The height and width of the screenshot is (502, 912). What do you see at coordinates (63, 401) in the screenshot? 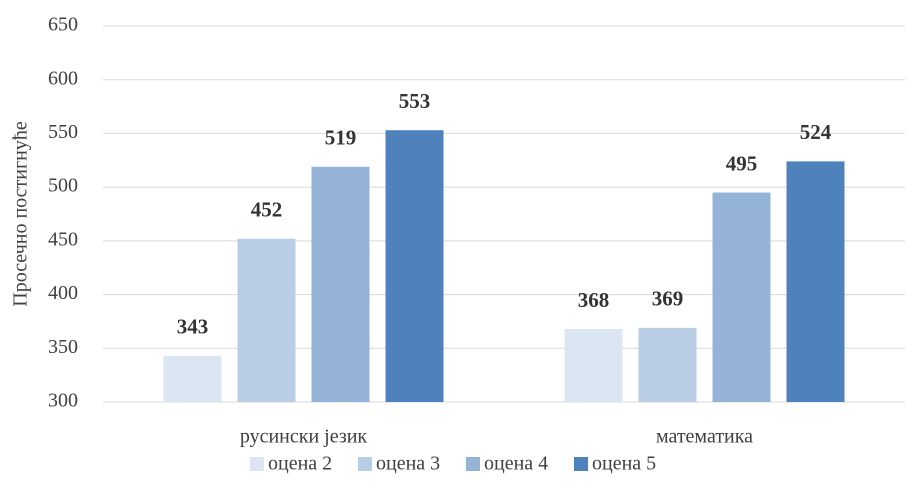
I see `y-tick-label: 300` at bounding box center [63, 401].